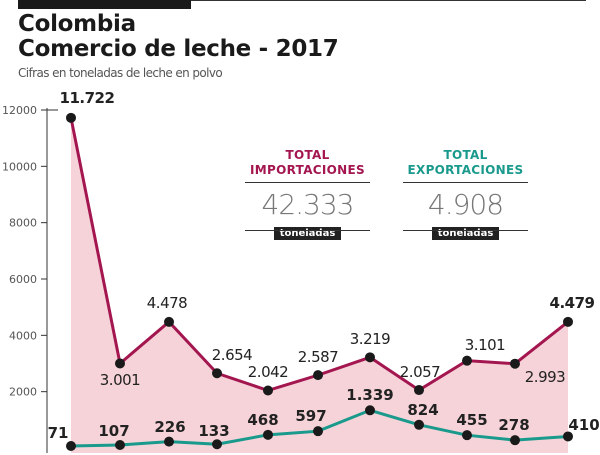 Image resolution: width=600 pixels, height=455 pixels. Describe the element at coordinates (213, 431) in the screenshot. I see `exports-data-label: 133` at that location.